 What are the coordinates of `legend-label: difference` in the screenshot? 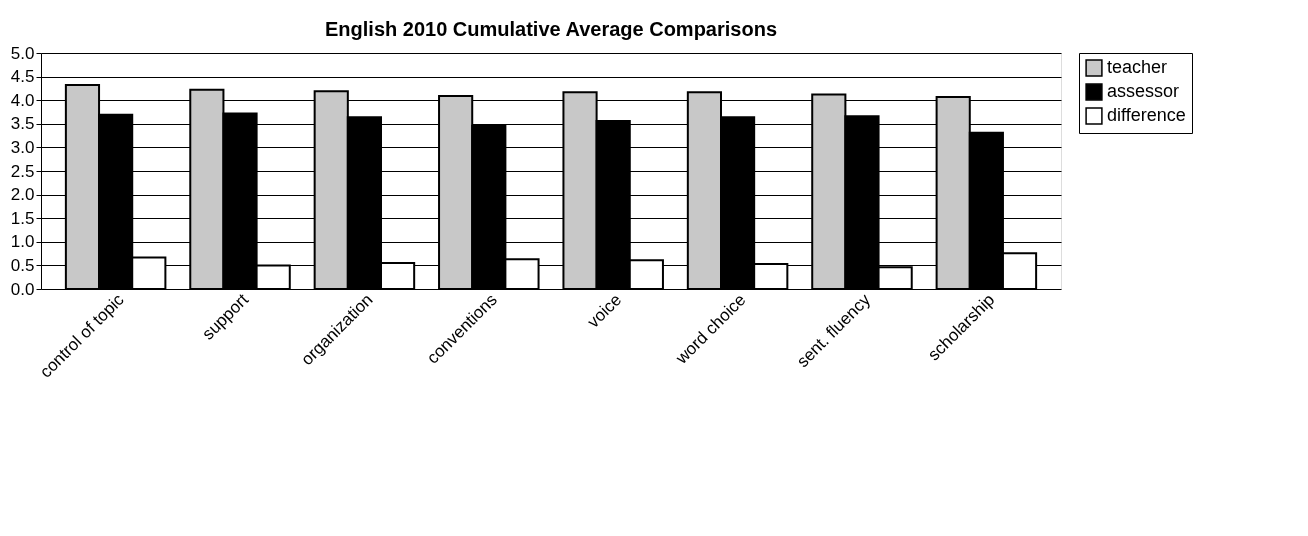 It's located at (1146, 115).